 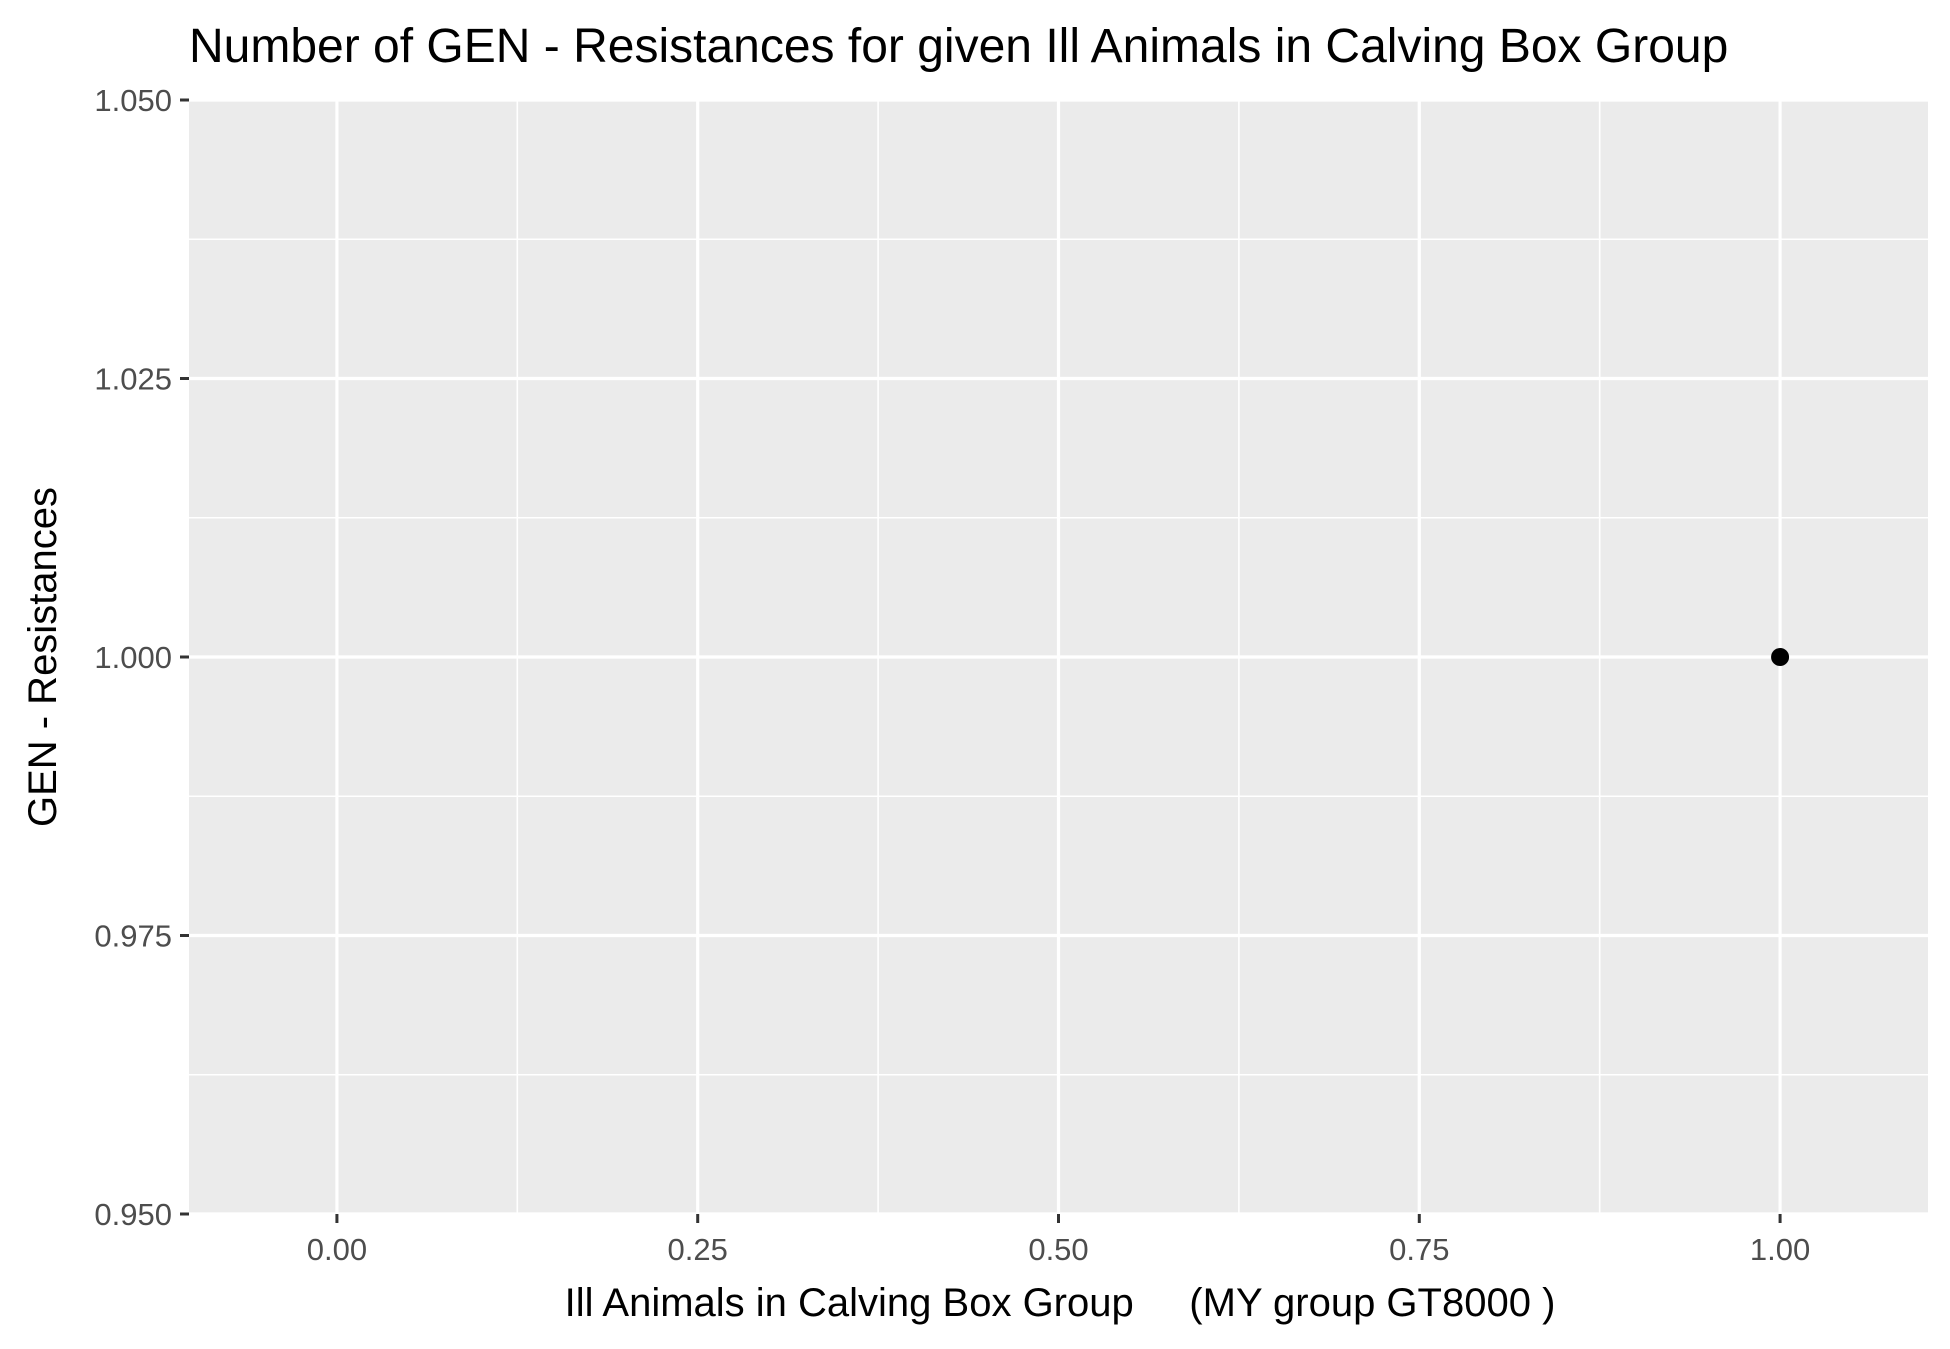 I want to click on data-point, so click(x=1780, y=657).